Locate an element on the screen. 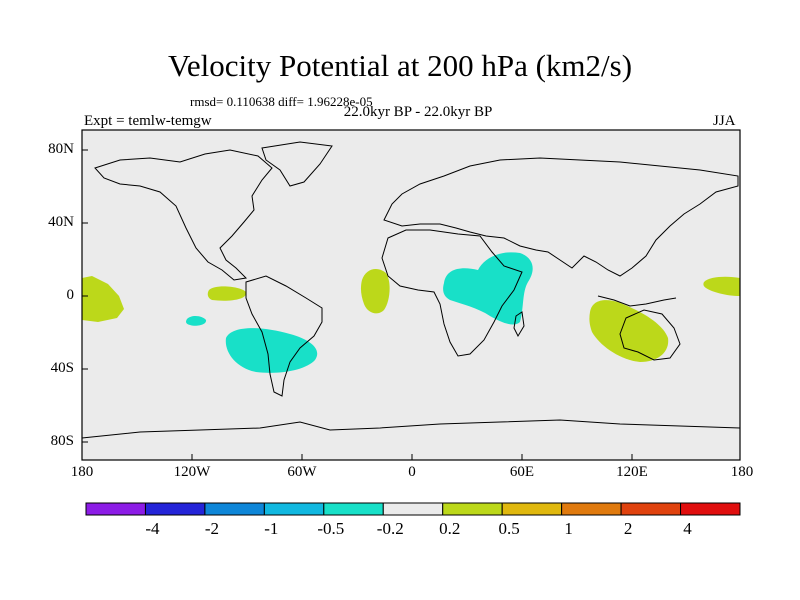 Image resolution: width=800 pixels, height=600 pixels. lon-label-60e: 60E is located at coordinates (522, 472).